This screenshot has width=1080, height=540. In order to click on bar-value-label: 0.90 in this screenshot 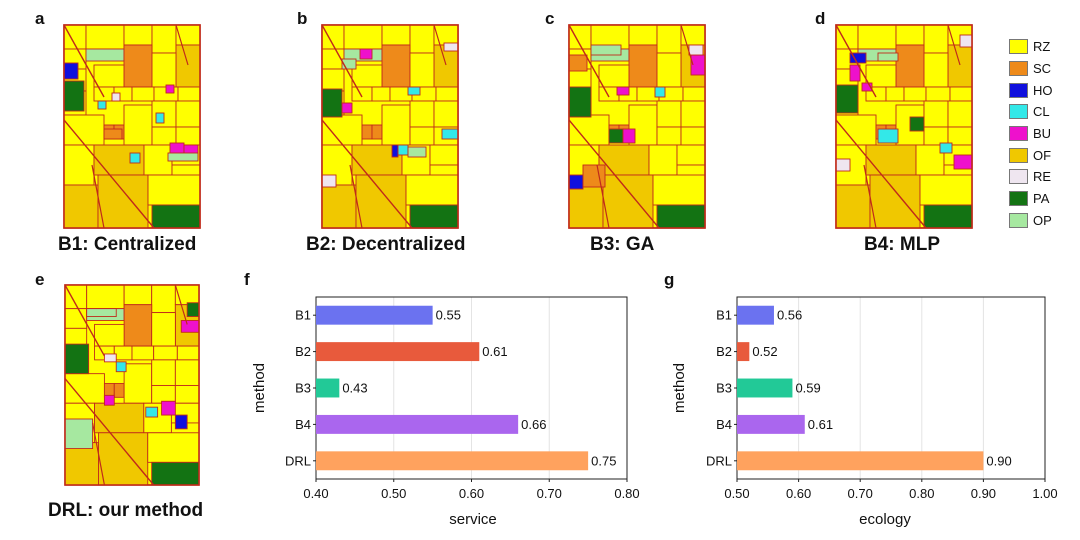, I will do `click(998, 460)`.